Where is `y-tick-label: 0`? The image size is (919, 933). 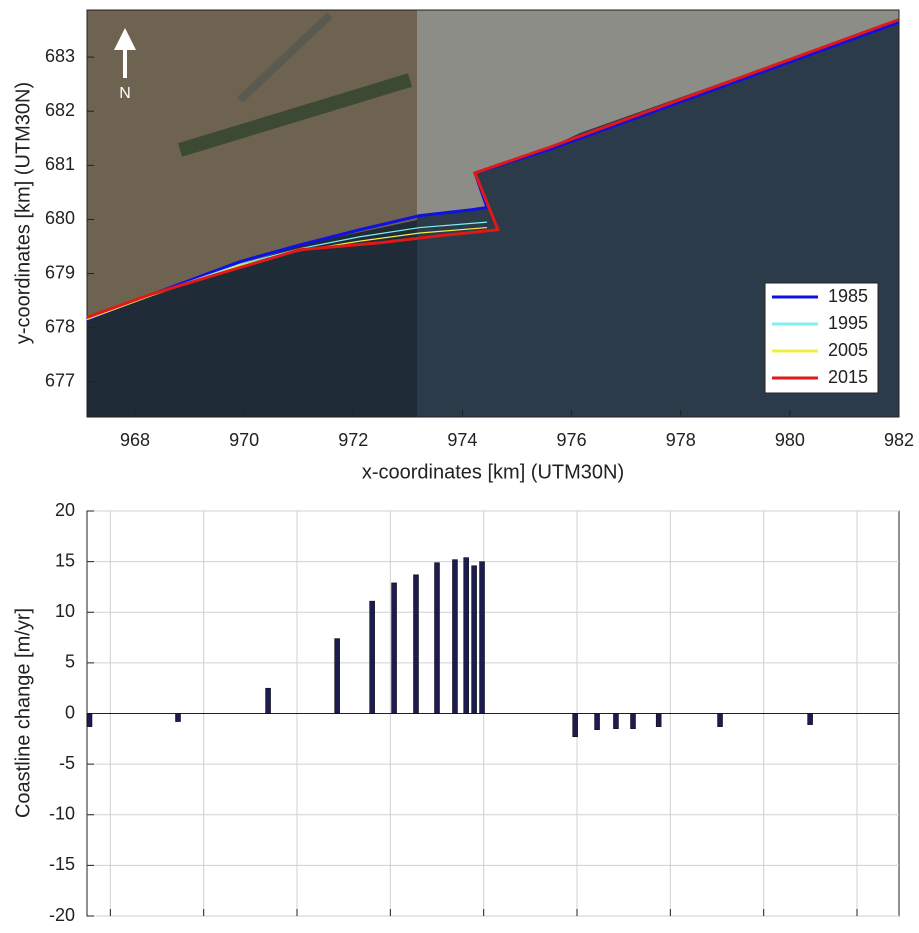
y-tick-label: 0 is located at coordinates (70, 712).